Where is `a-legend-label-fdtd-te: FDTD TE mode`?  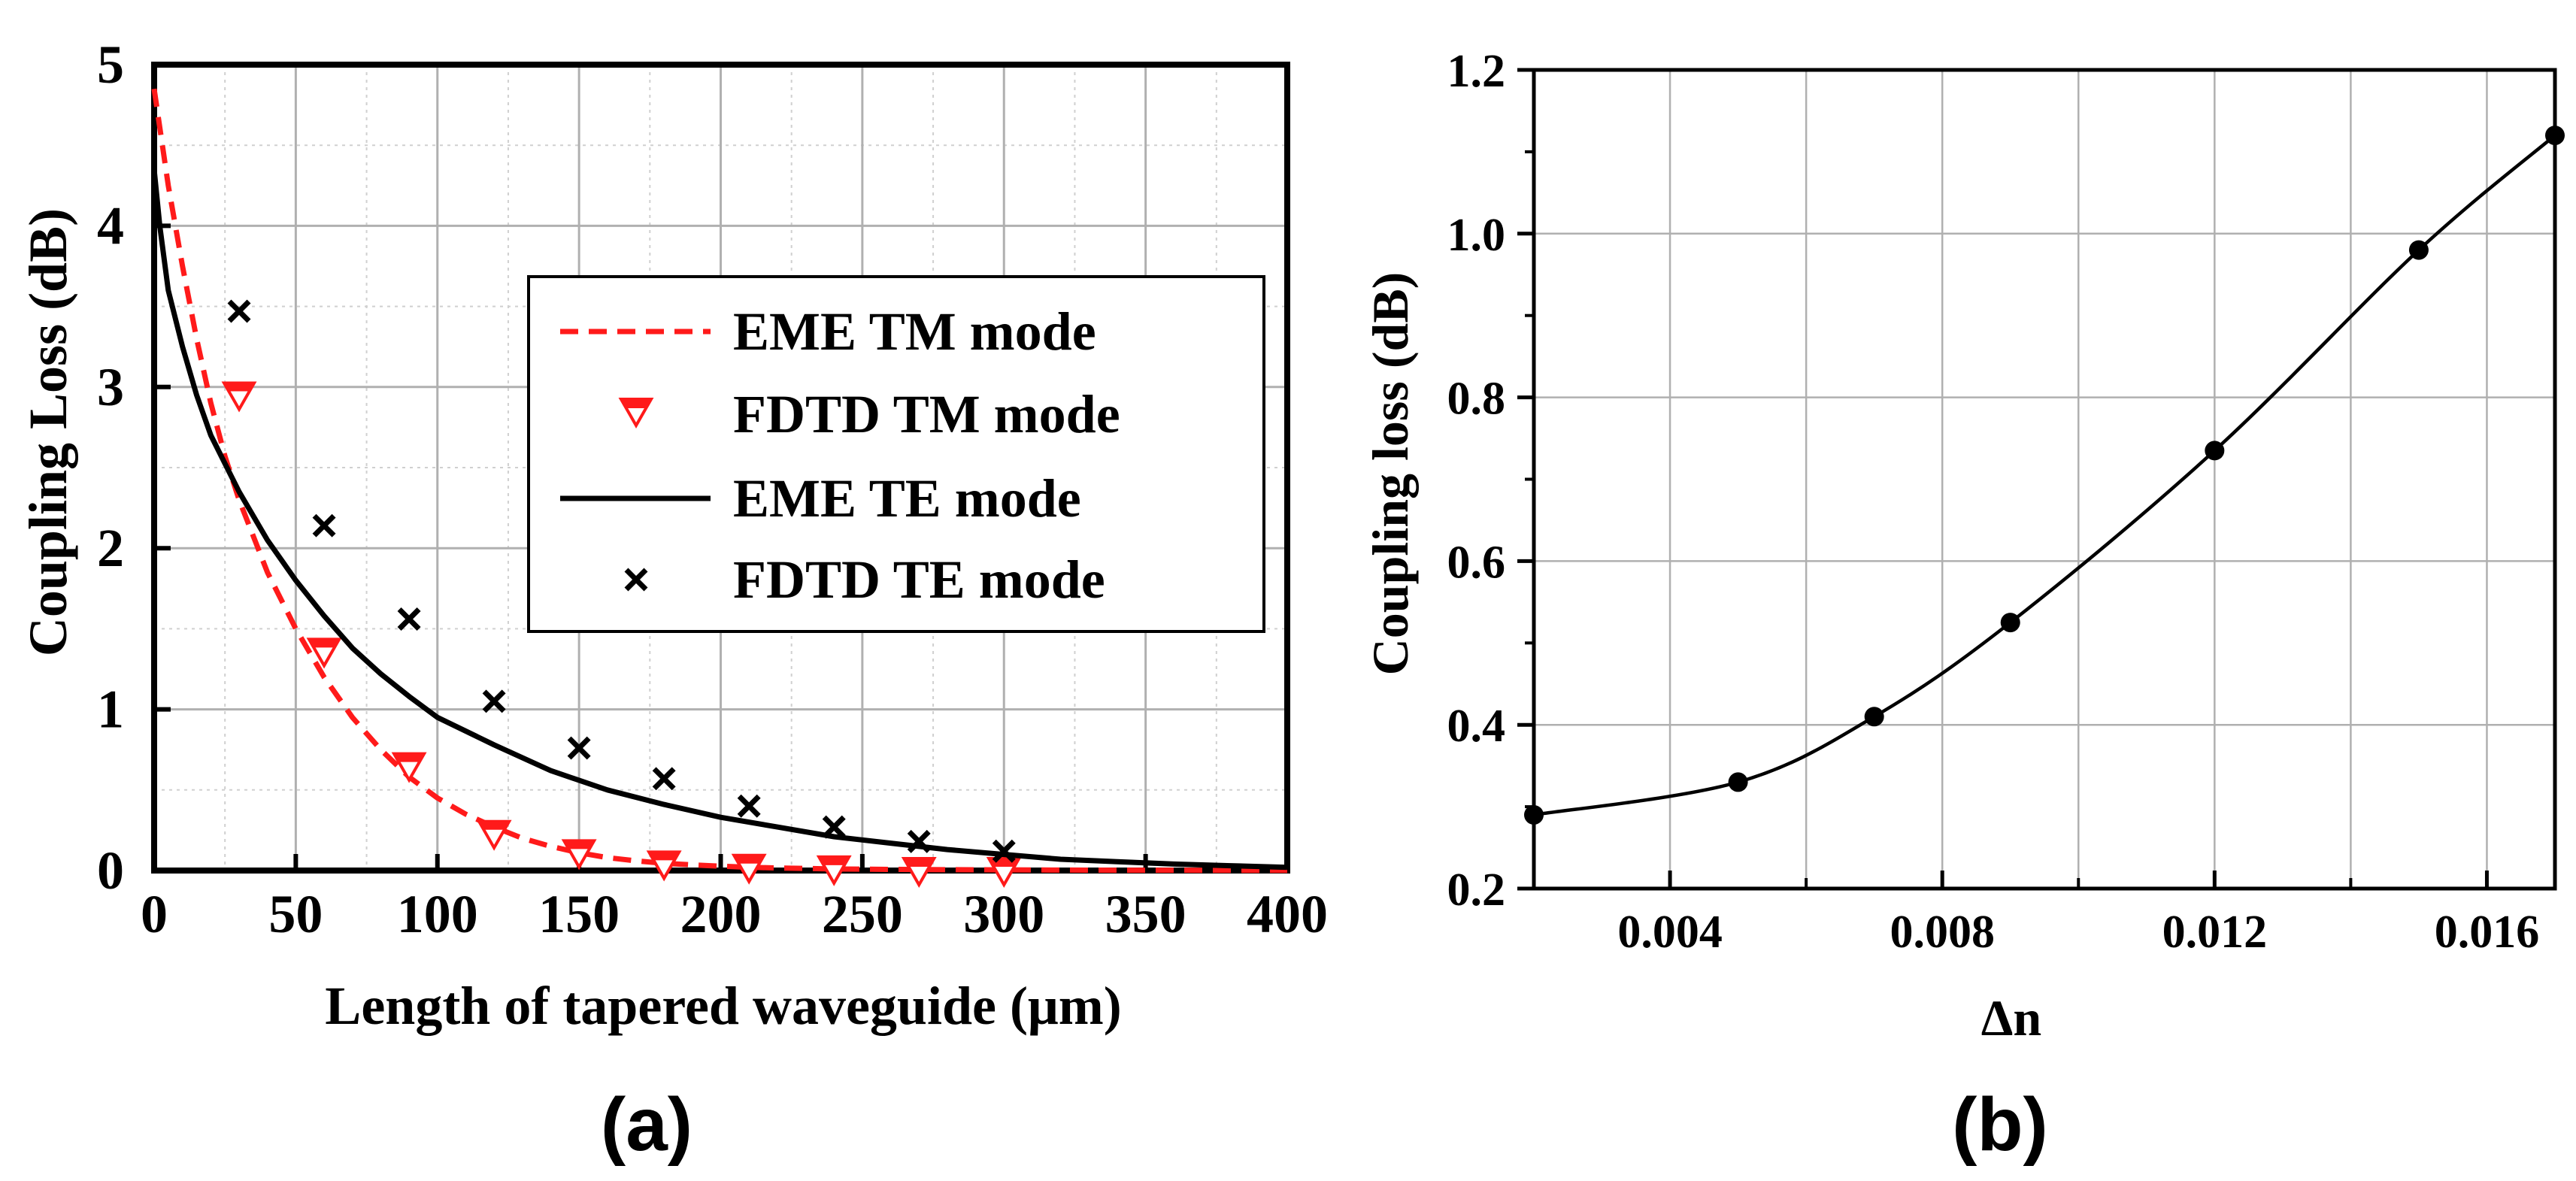
a-legend-label-fdtd-te: FDTD TE mode is located at coordinates (919, 580).